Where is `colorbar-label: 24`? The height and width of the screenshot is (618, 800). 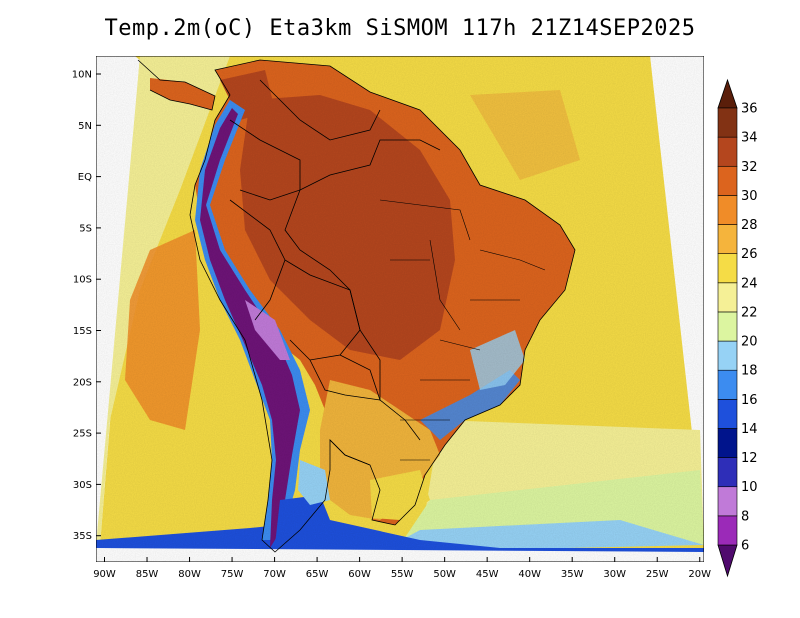 colorbar-label: 24 is located at coordinates (749, 283).